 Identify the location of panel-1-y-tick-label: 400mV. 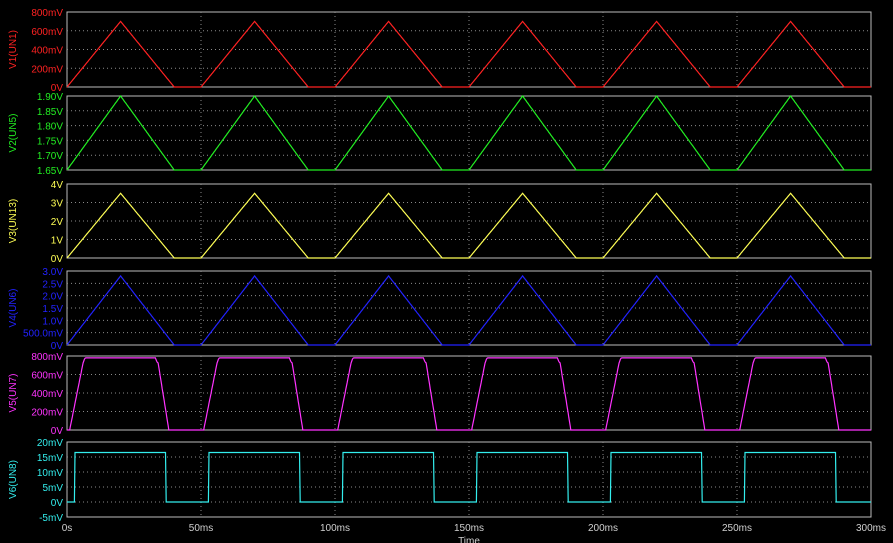
(47, 51).